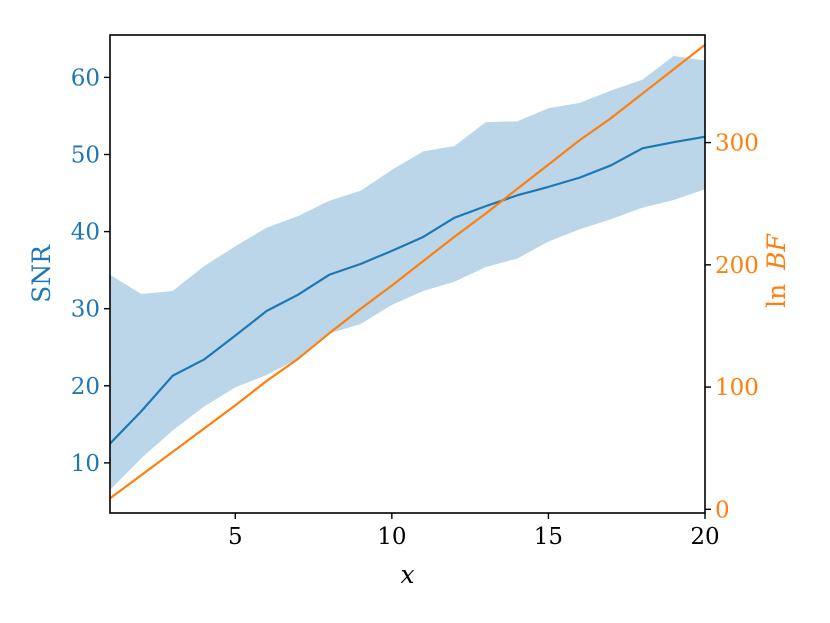 The height and width of the screenshot is (623, 830). I want to click on y-left-axis-title: SNR, so click(41, 273).